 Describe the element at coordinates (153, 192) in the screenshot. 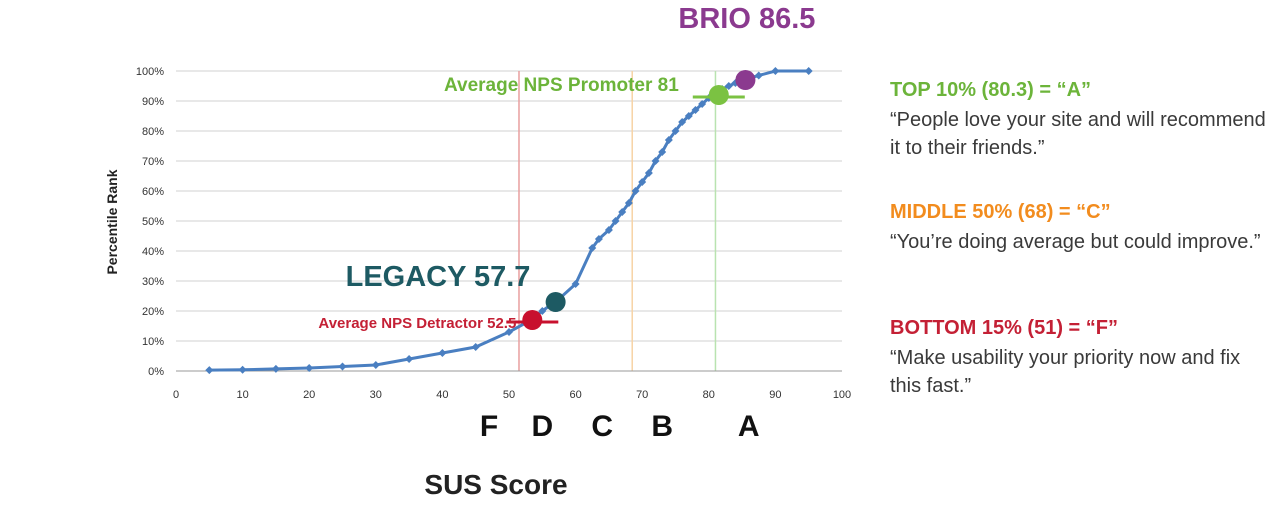

I see `y-tick-label: 60%` at that location.